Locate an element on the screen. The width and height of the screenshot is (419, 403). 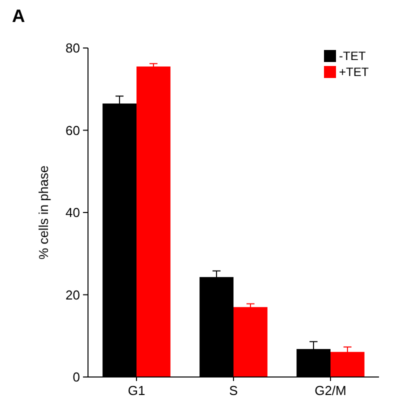
y-tick-label: 20 is located at coordinates (73, 294).